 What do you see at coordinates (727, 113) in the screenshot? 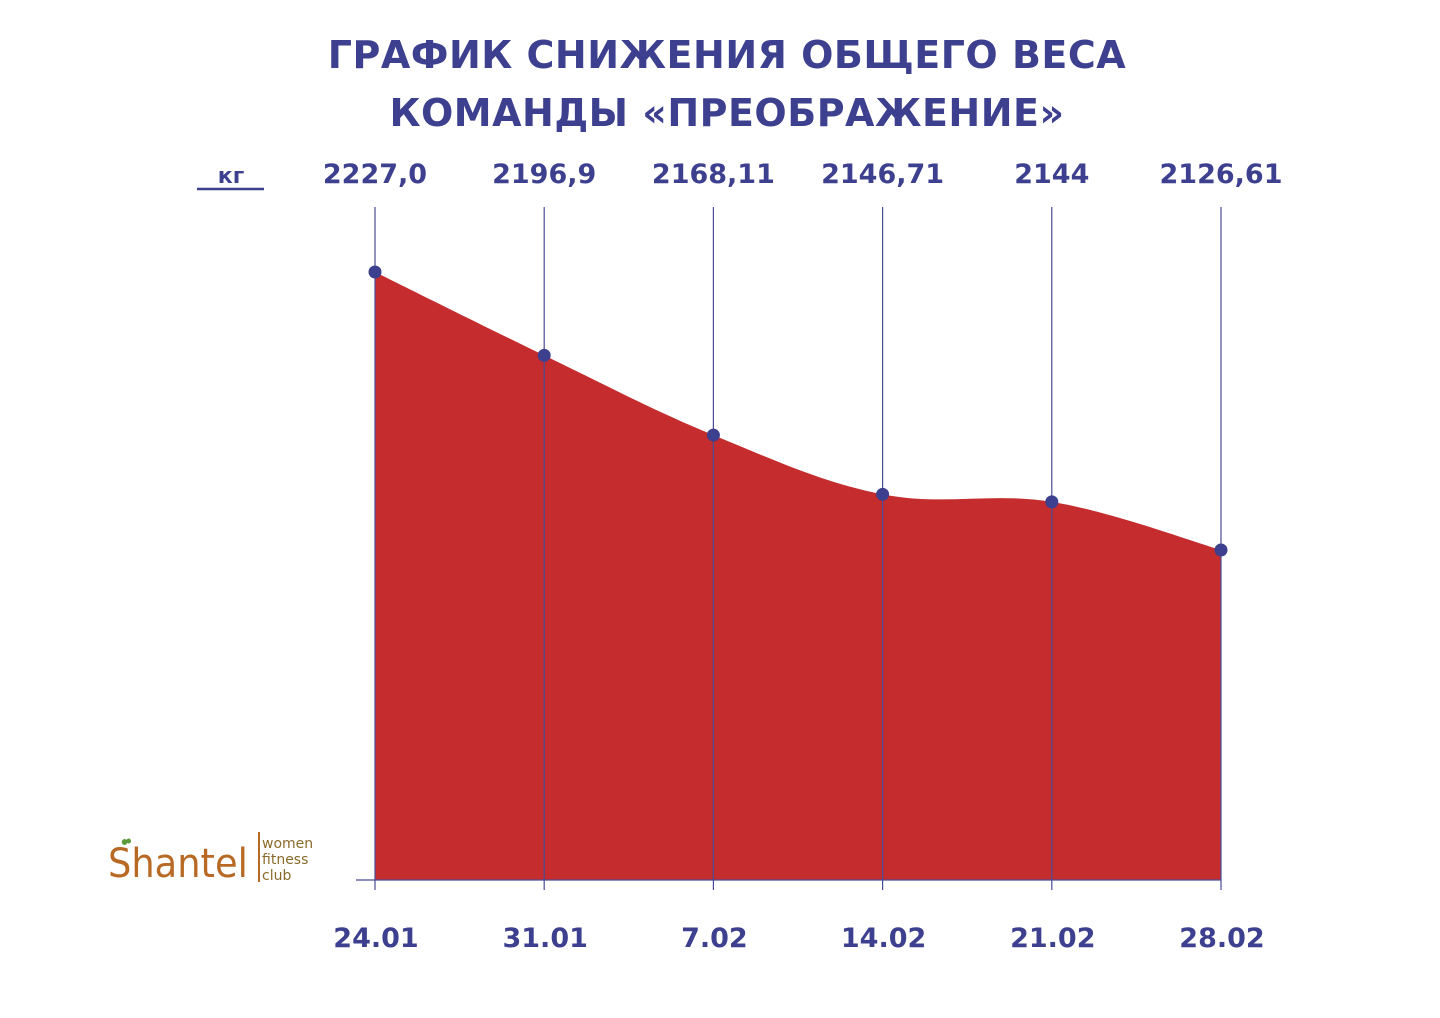
I see `title-line-2: КОМАНДЫ «ПРЕОБРАЖЕНИЕ»` at bounding box center [727, 113].